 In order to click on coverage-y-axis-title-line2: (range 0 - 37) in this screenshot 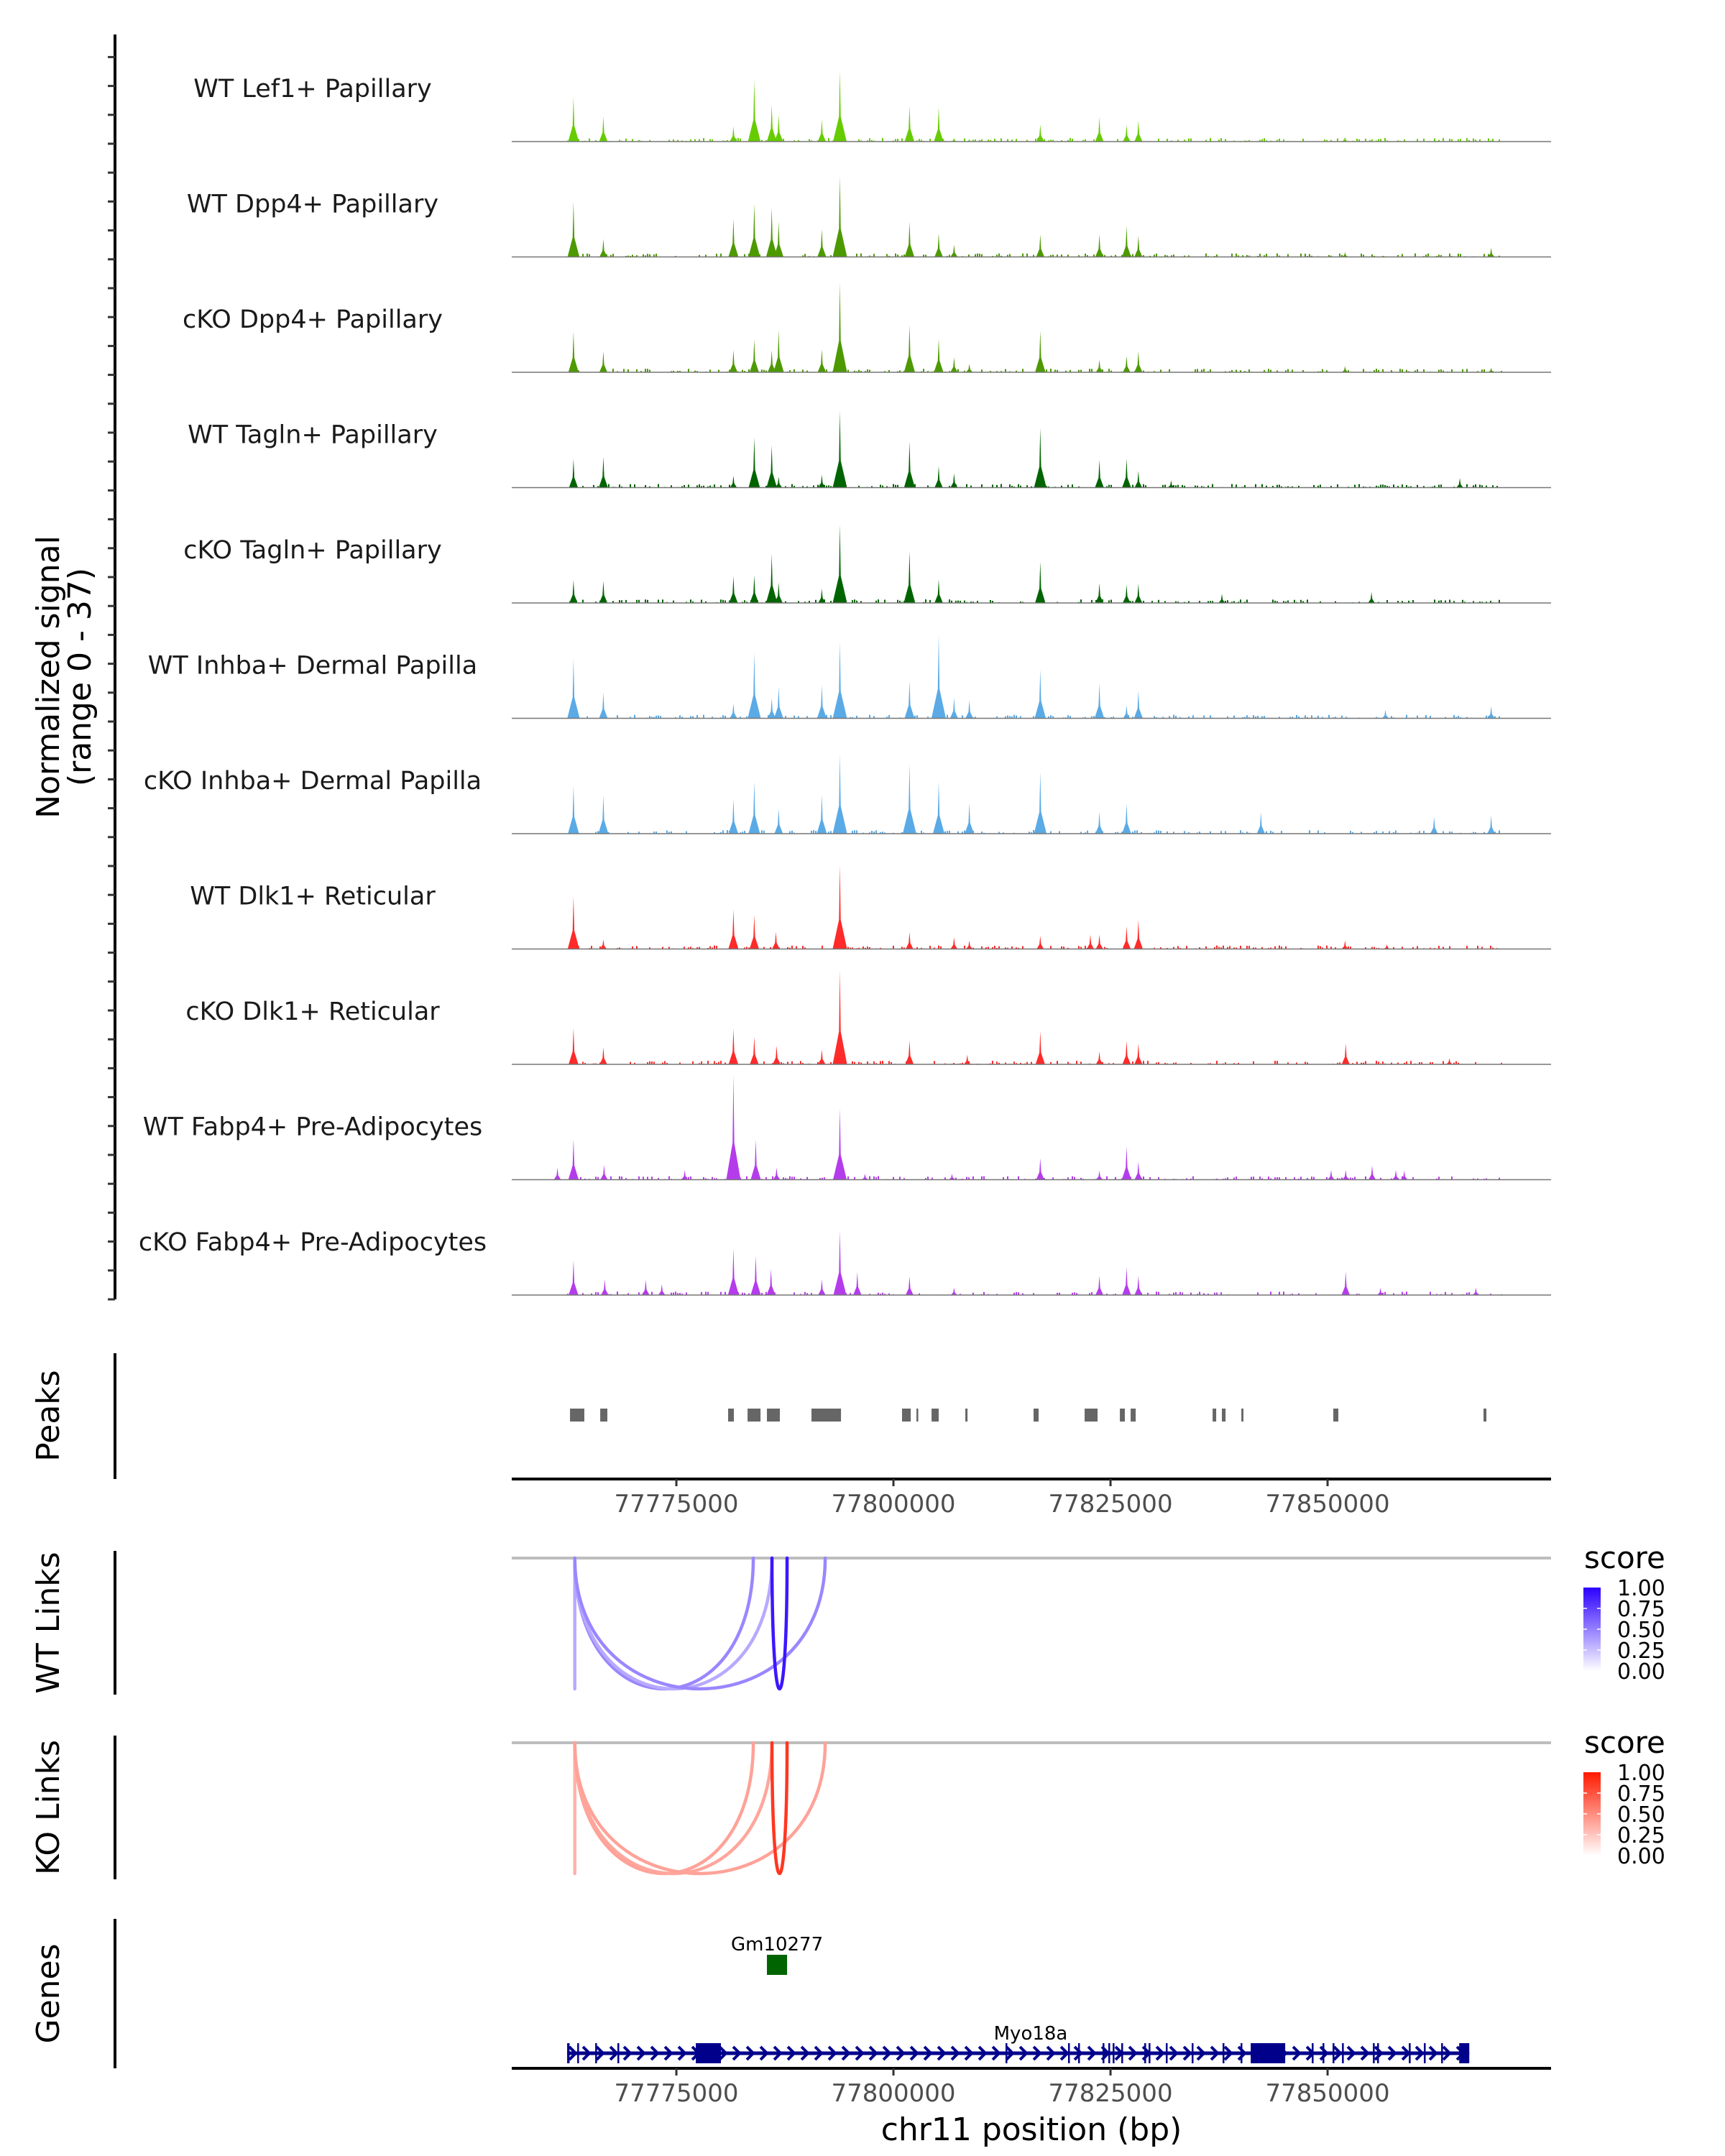, I will do `click(80, 677)`.